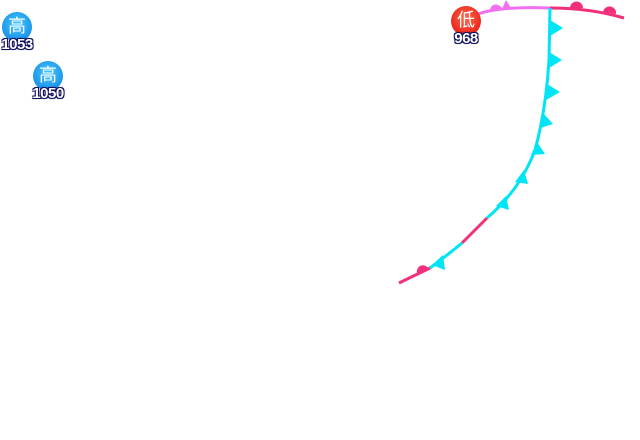 The width and height of the screenshot is (640, 440). What do you see at coordinates (495, 7) in the screenshot?
I see `occluded-front-semicircle` at bounding box center [495, 7].